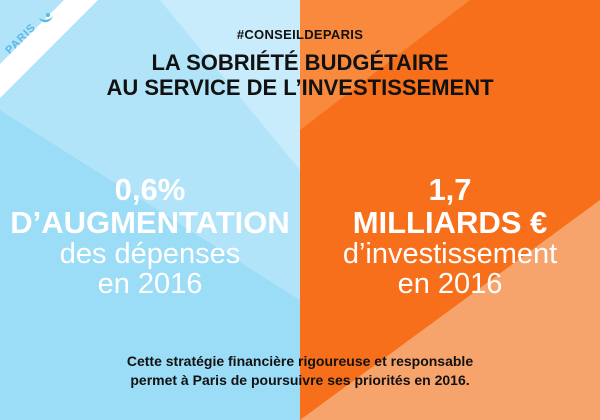  What do you see at coordinates (450, 254) in the screenshot?
I see `right-stat-line-3: d’investissement` at bounding box center [450, 254].